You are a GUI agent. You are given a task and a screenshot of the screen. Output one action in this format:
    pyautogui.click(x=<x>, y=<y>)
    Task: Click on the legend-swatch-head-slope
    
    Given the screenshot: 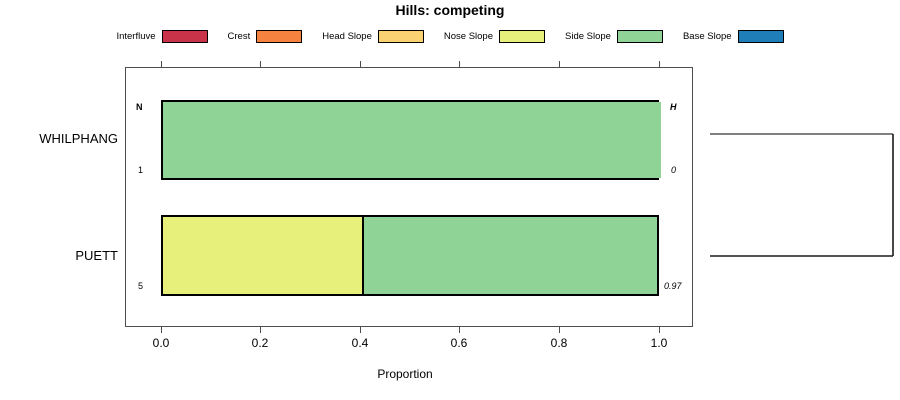 What is the action you would take?
    pyautogui.click(x=400, y=36)
    